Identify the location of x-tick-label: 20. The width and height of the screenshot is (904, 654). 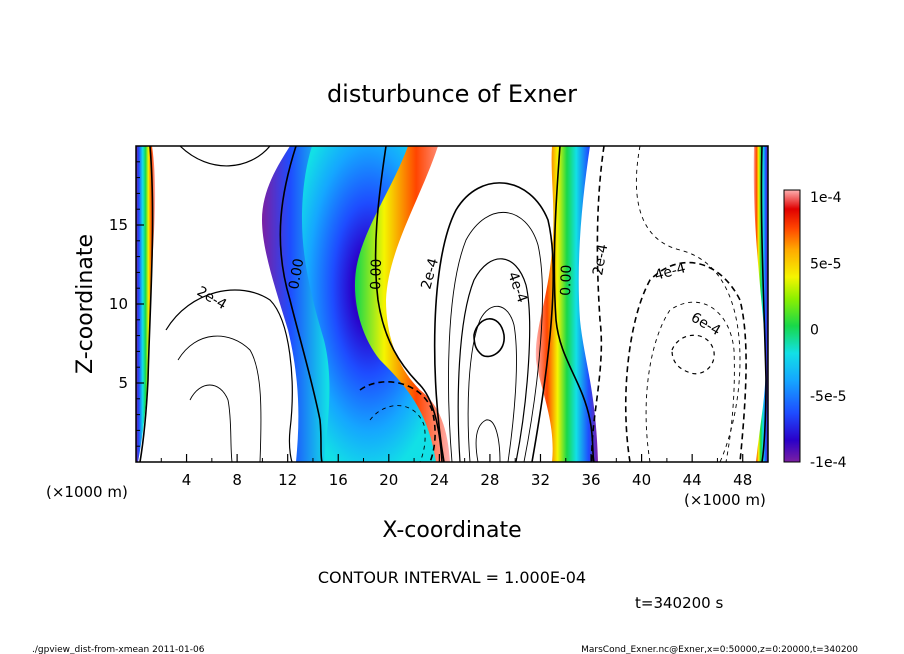
(388, 480).